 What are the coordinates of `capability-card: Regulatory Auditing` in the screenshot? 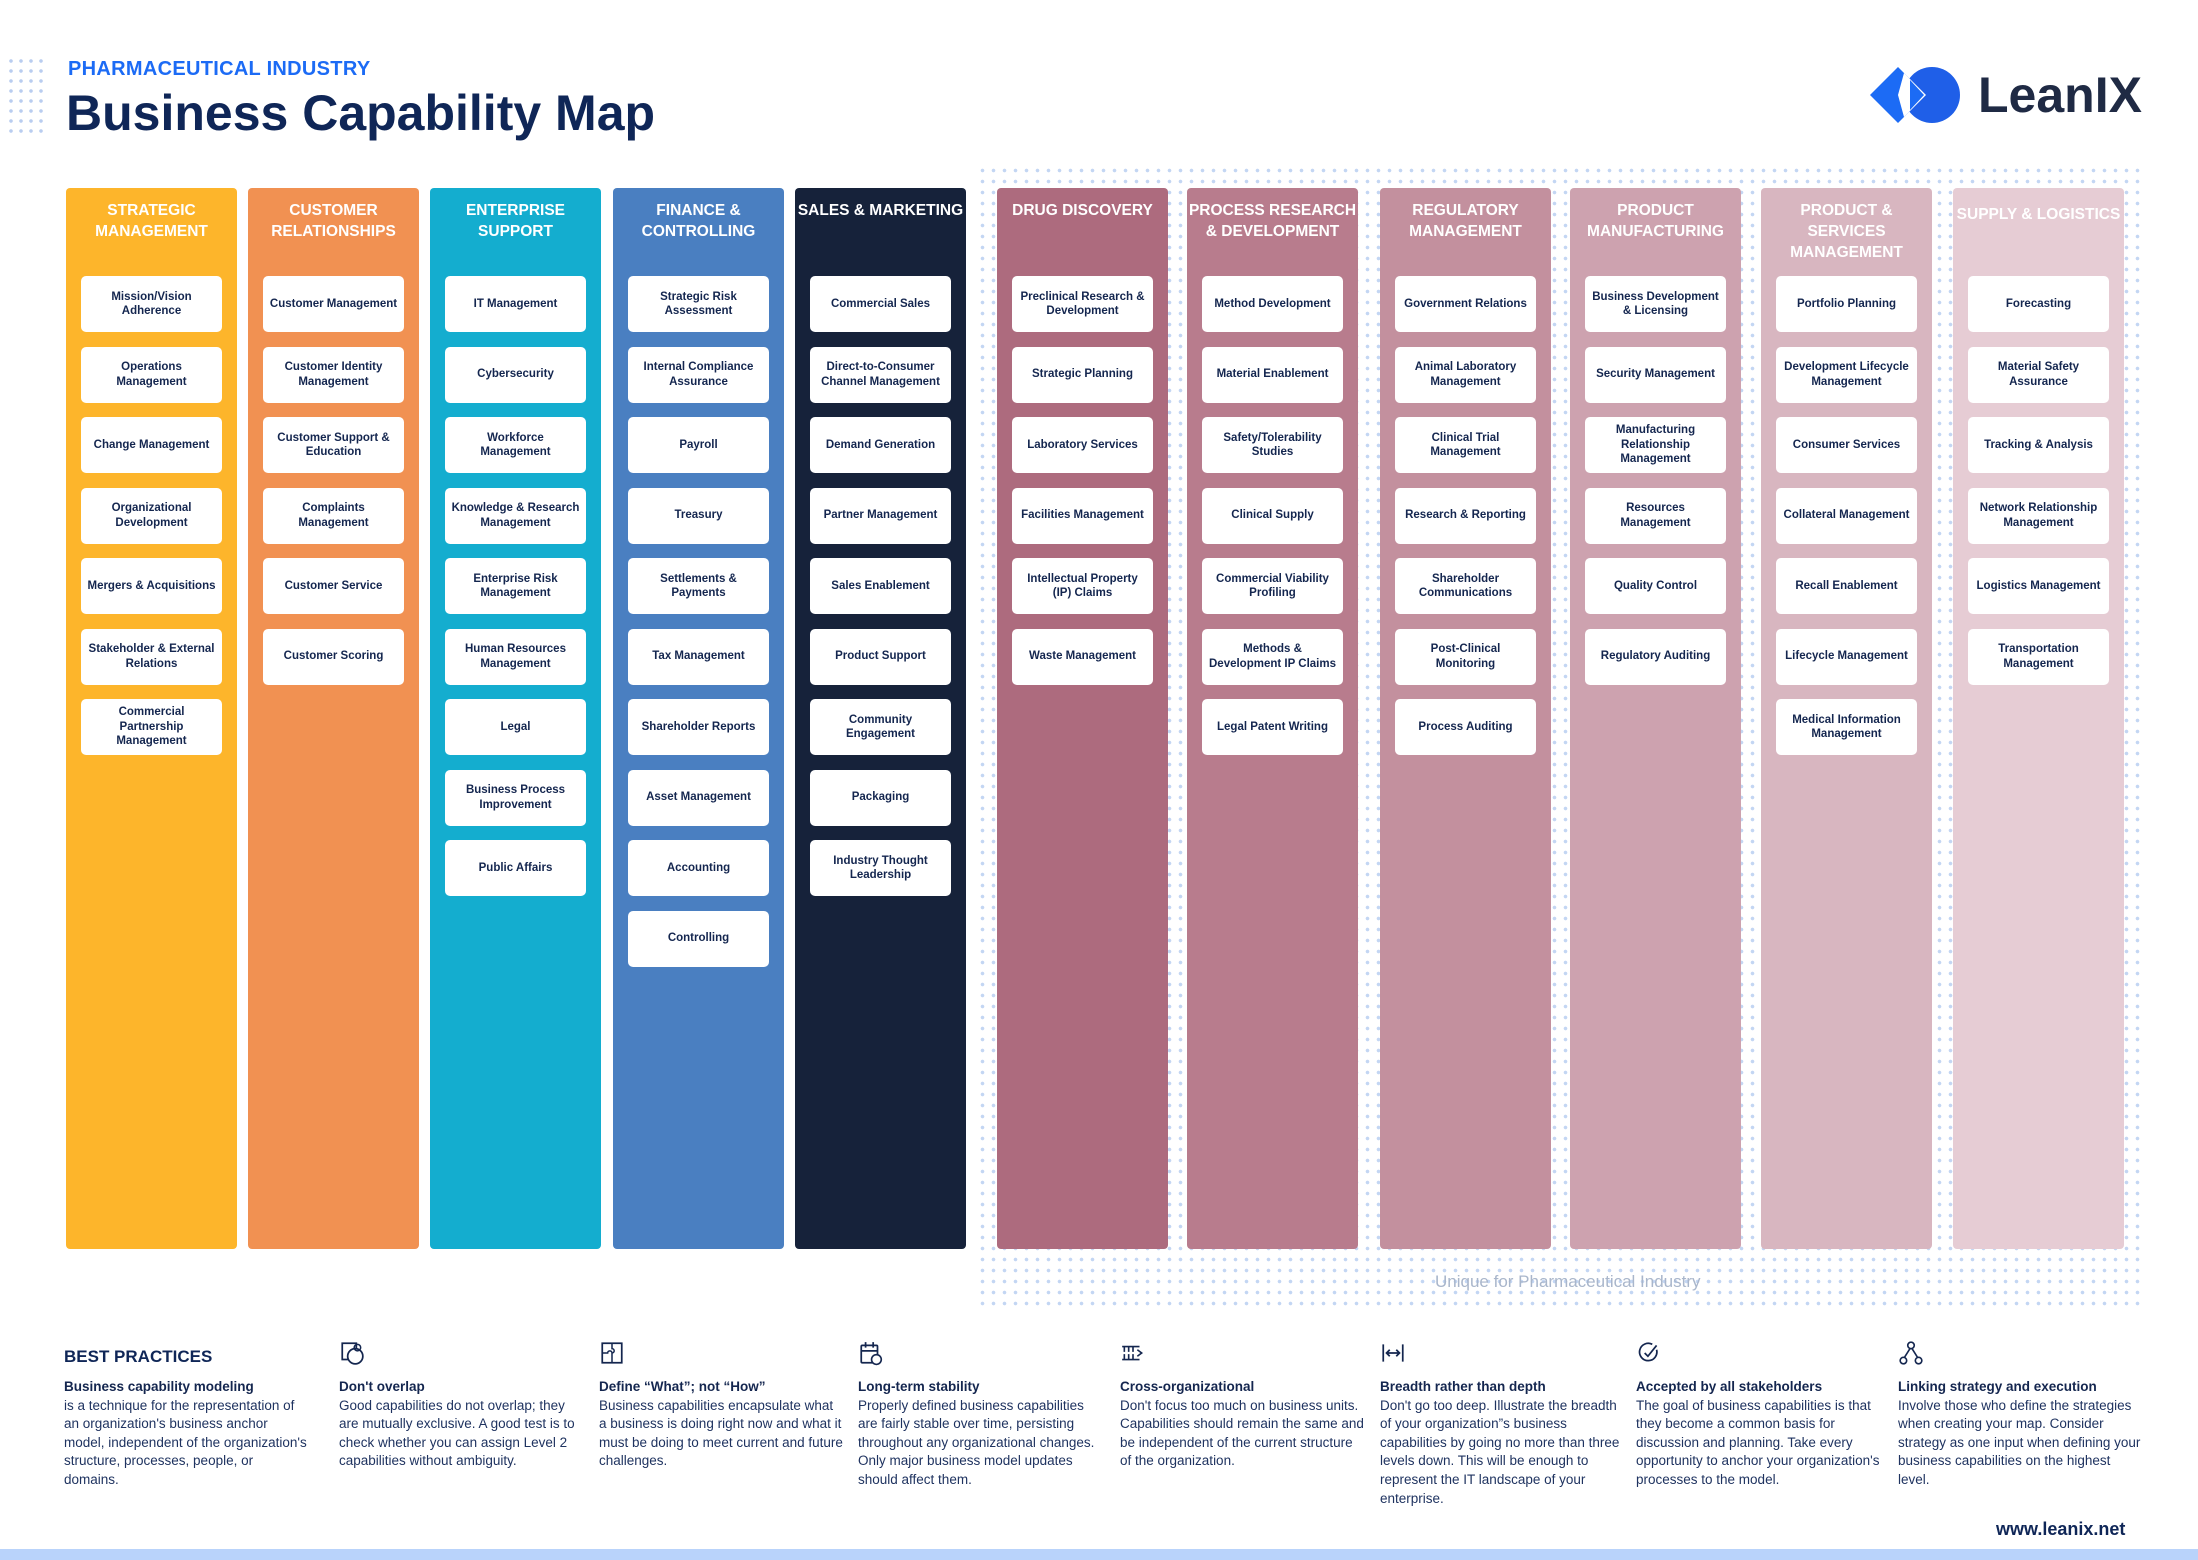 It's located at (1655, 656).